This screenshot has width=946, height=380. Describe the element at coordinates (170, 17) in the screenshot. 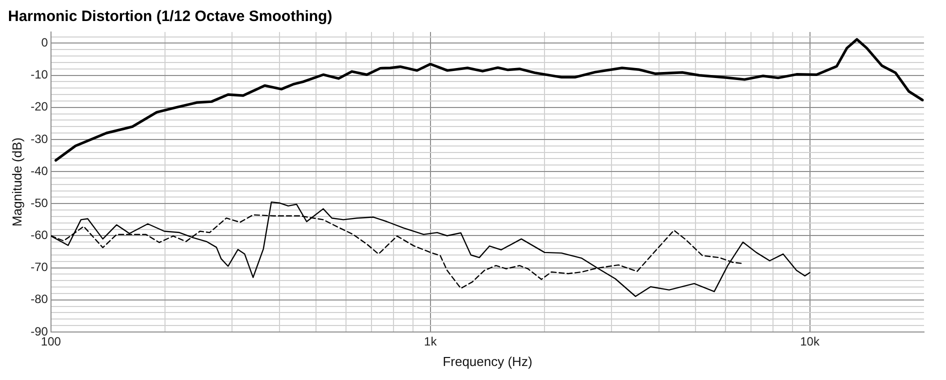

I see `chart-title: Harmonic Distortion (1/12 Octave Smoothing)` at that location.